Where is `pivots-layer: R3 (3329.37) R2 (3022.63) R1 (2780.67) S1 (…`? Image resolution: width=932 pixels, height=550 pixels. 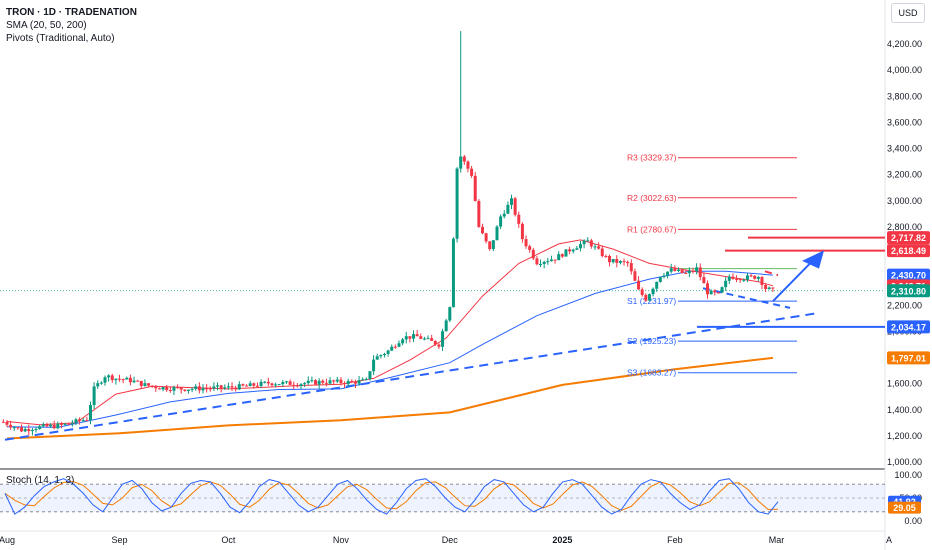 pivots-layer: R3 (3329.37) R2 (3022.63) R1 (2780.67) S1 (… is located at coordinates (712, 265).